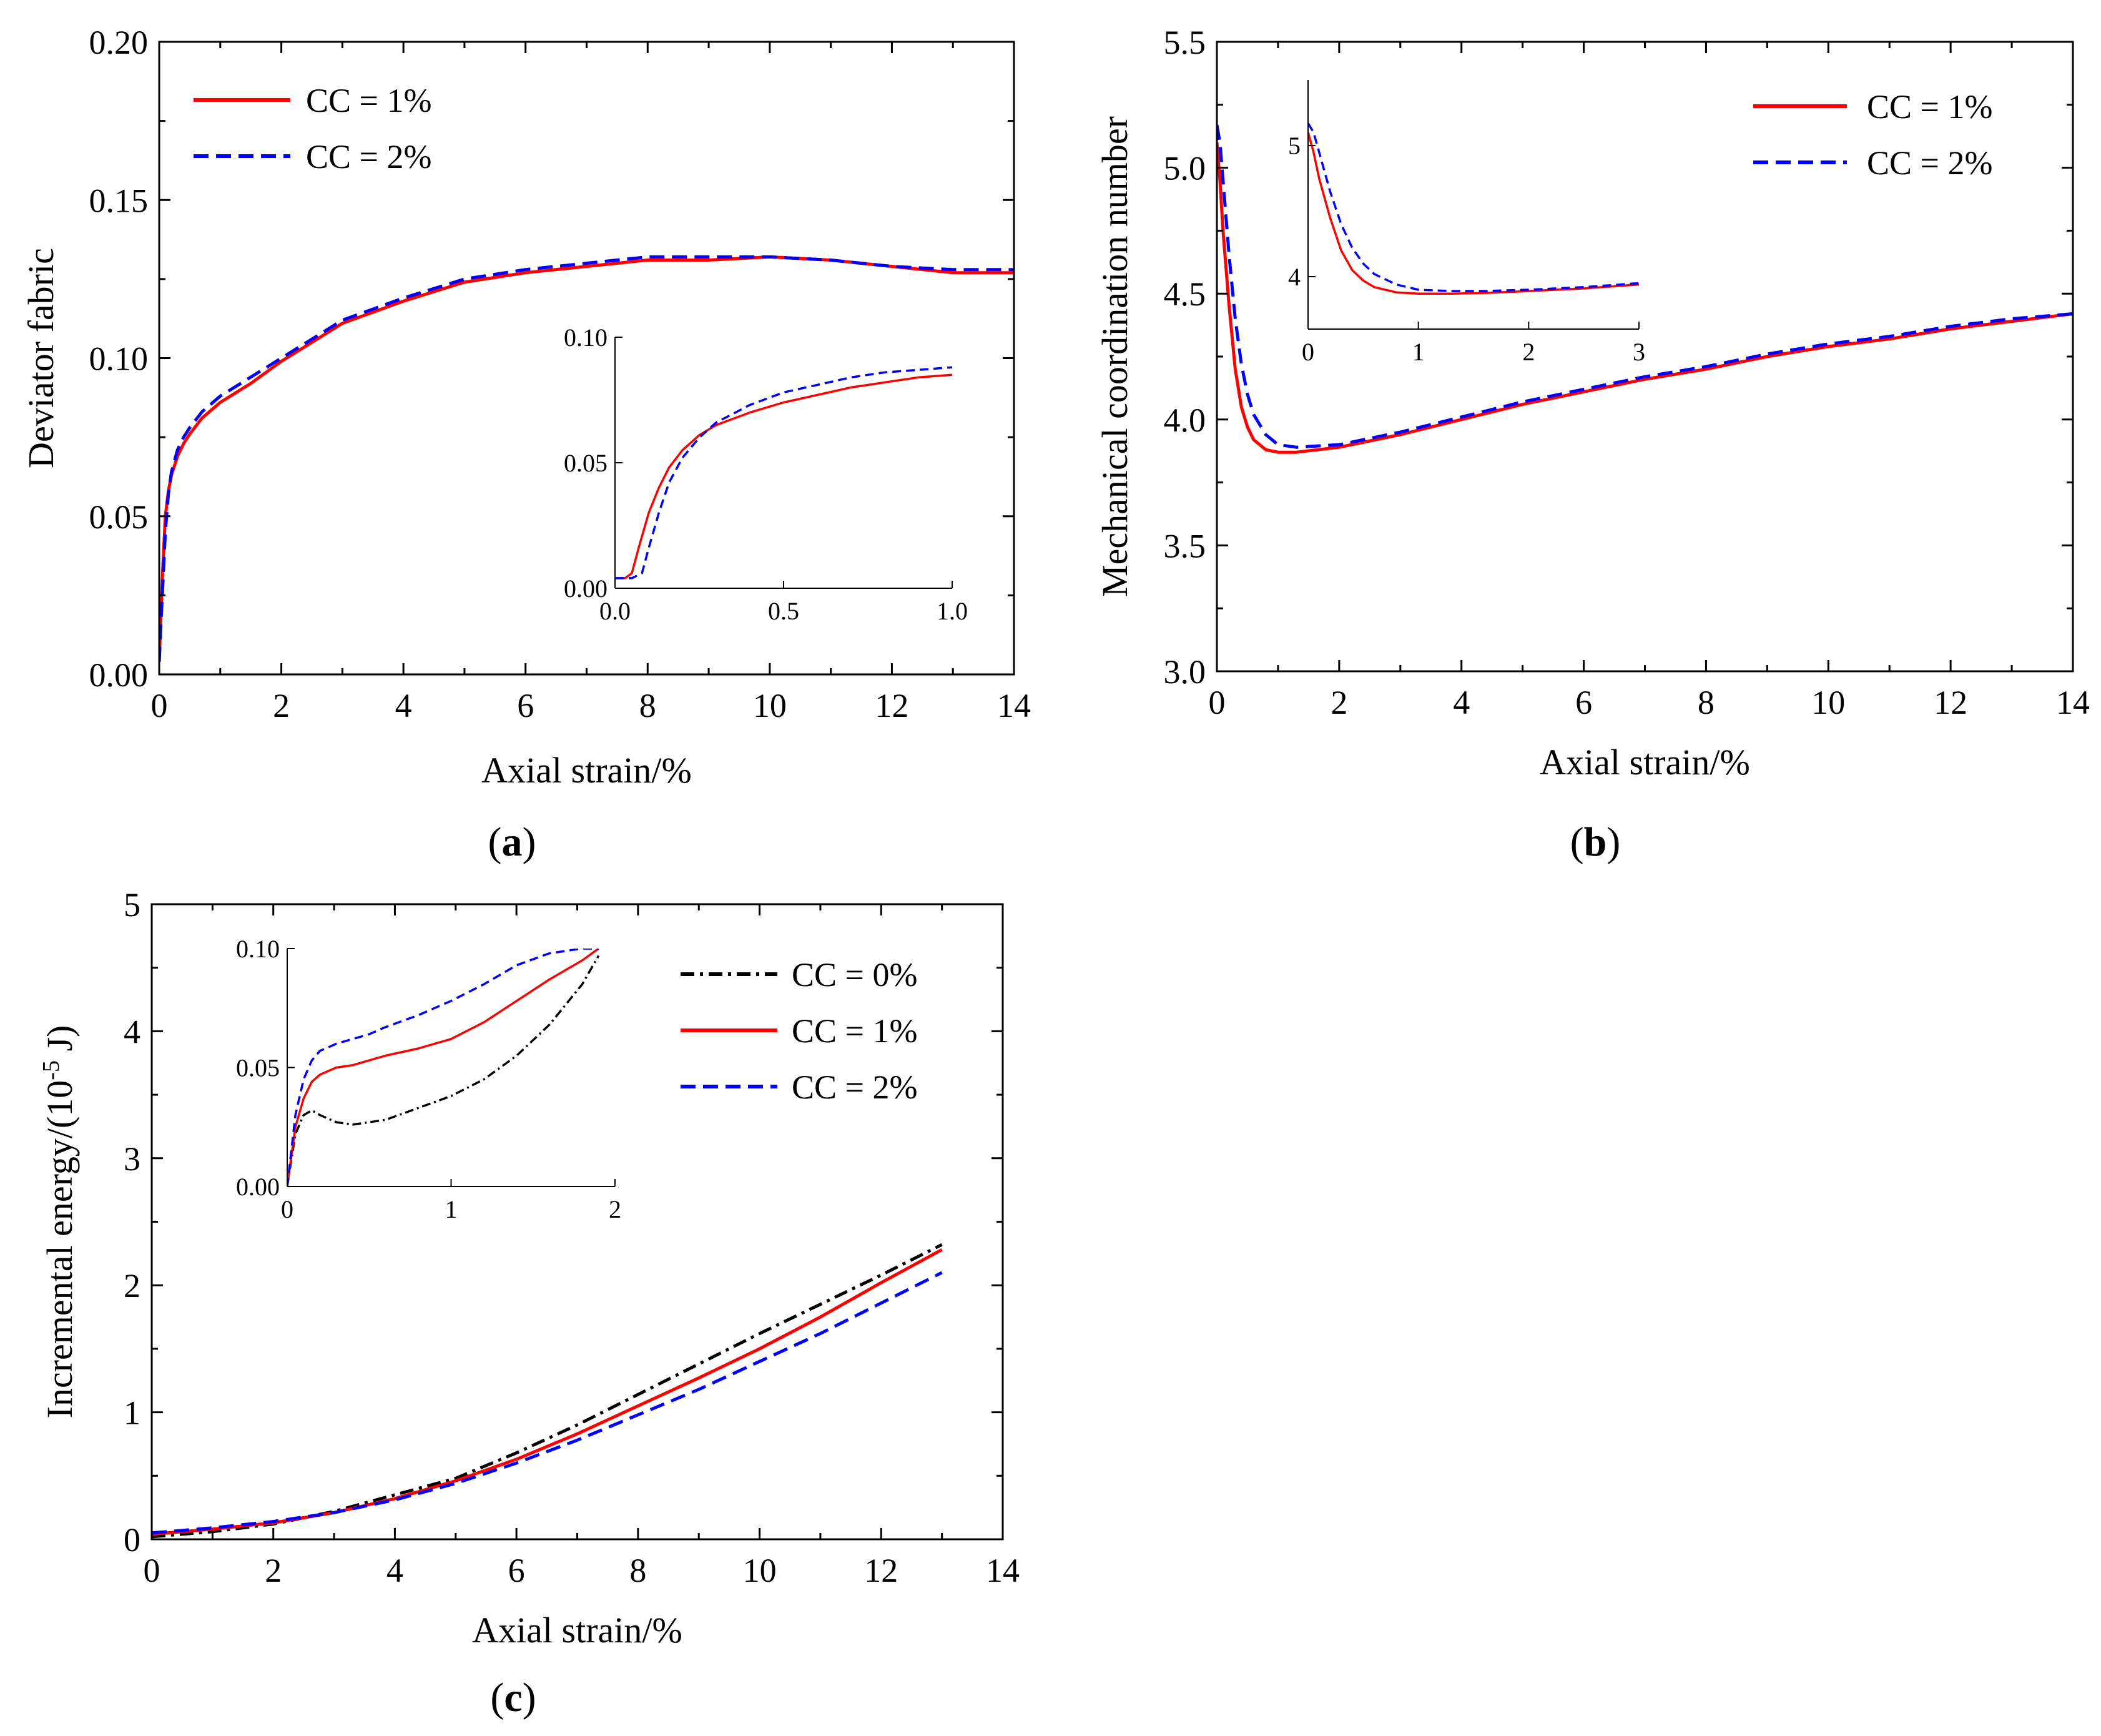 This screenshot has height=1736, width=2101. Describe the element at coordinates (1295, 146) in the screenshot. I see `y-tick-label: 5` at that location.